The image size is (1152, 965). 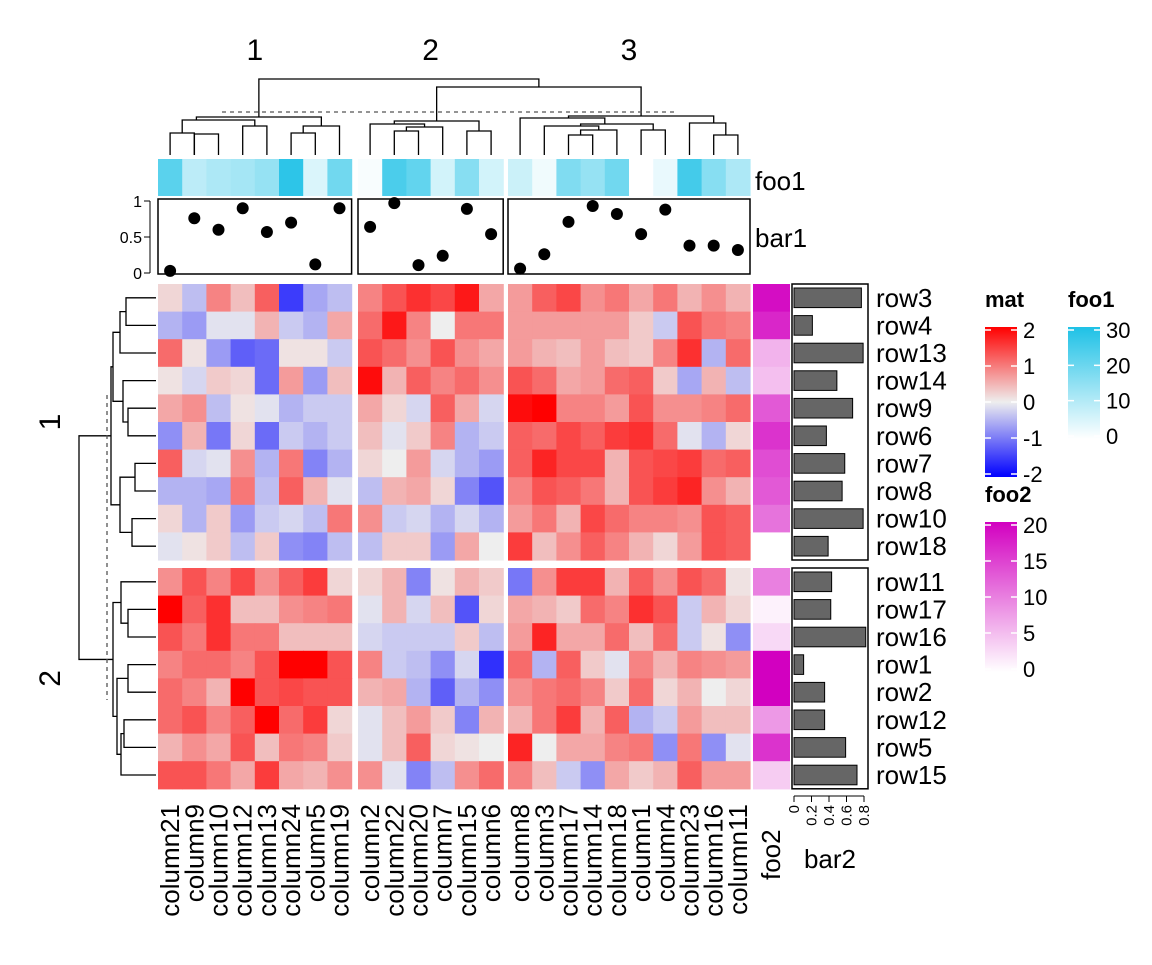 What do you see at coordinates (641, 853) in the screenshot?
I see `column-name: column1` at bounding box center [641, 853].